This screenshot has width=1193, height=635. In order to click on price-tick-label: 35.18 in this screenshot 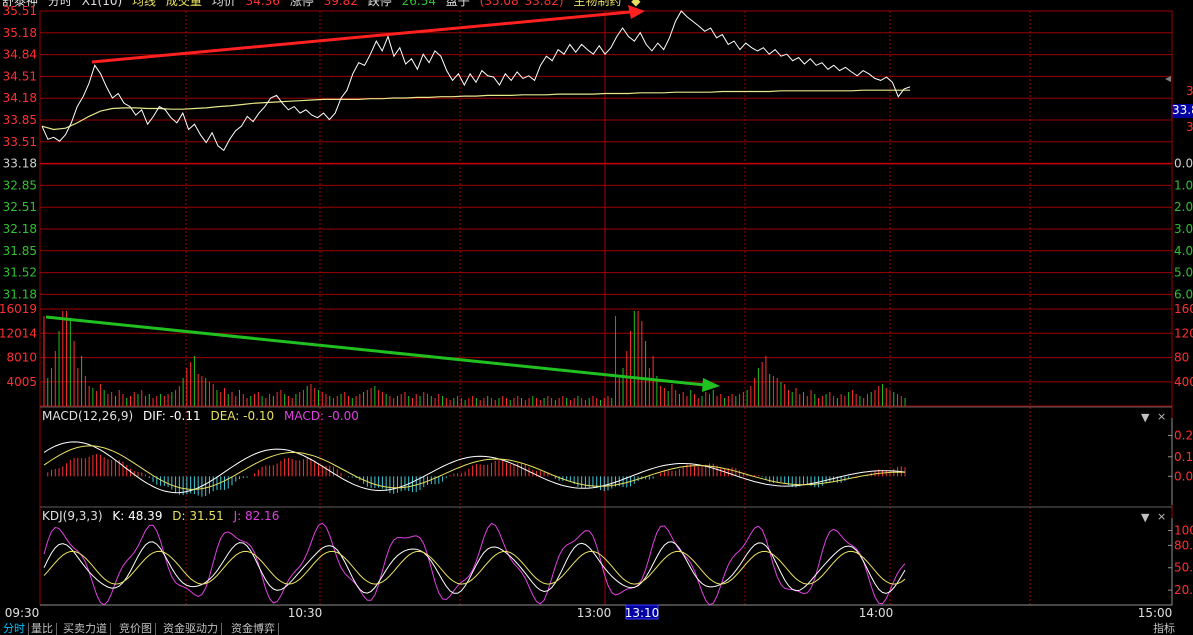, I will do `click(20, 33)`.